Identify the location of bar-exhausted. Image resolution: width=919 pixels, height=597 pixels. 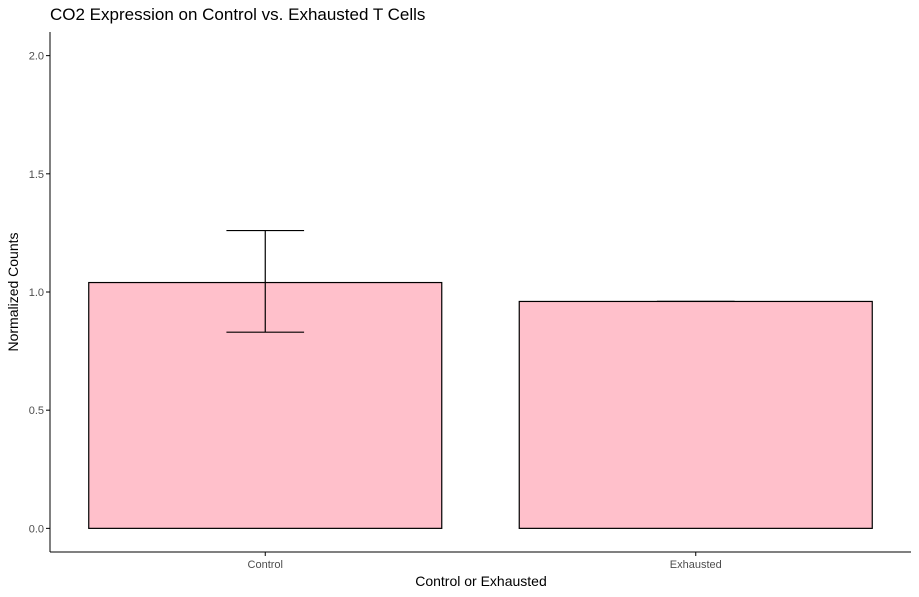
(695, 414).